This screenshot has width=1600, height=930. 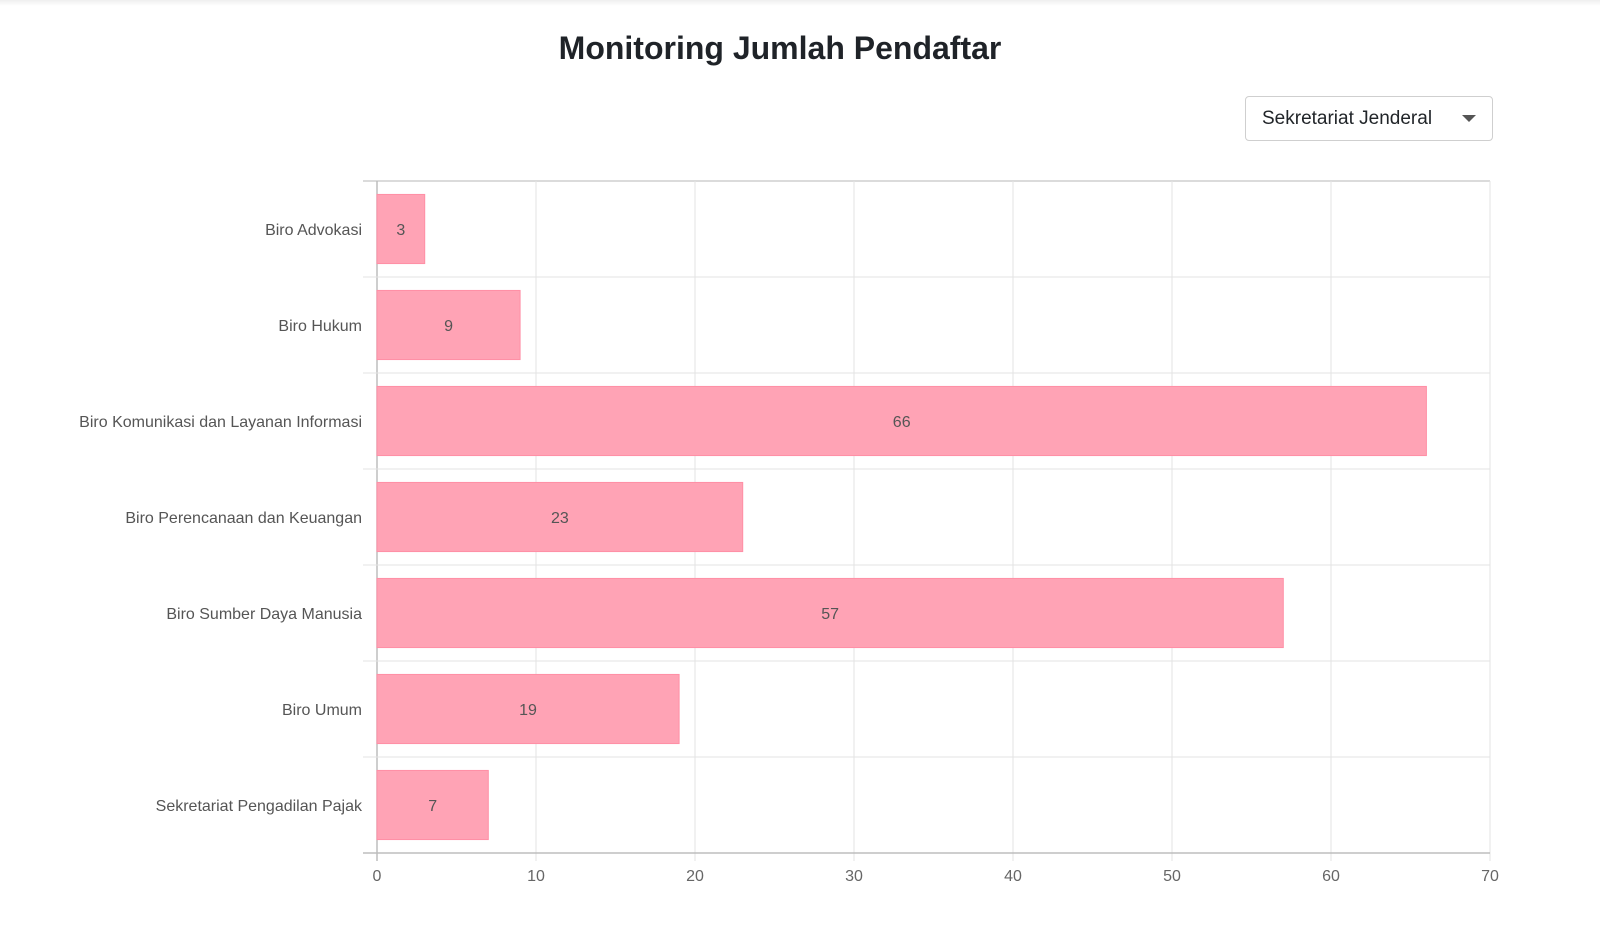 I want to click on x-tick-label: 20, so click(x=695, y=876).